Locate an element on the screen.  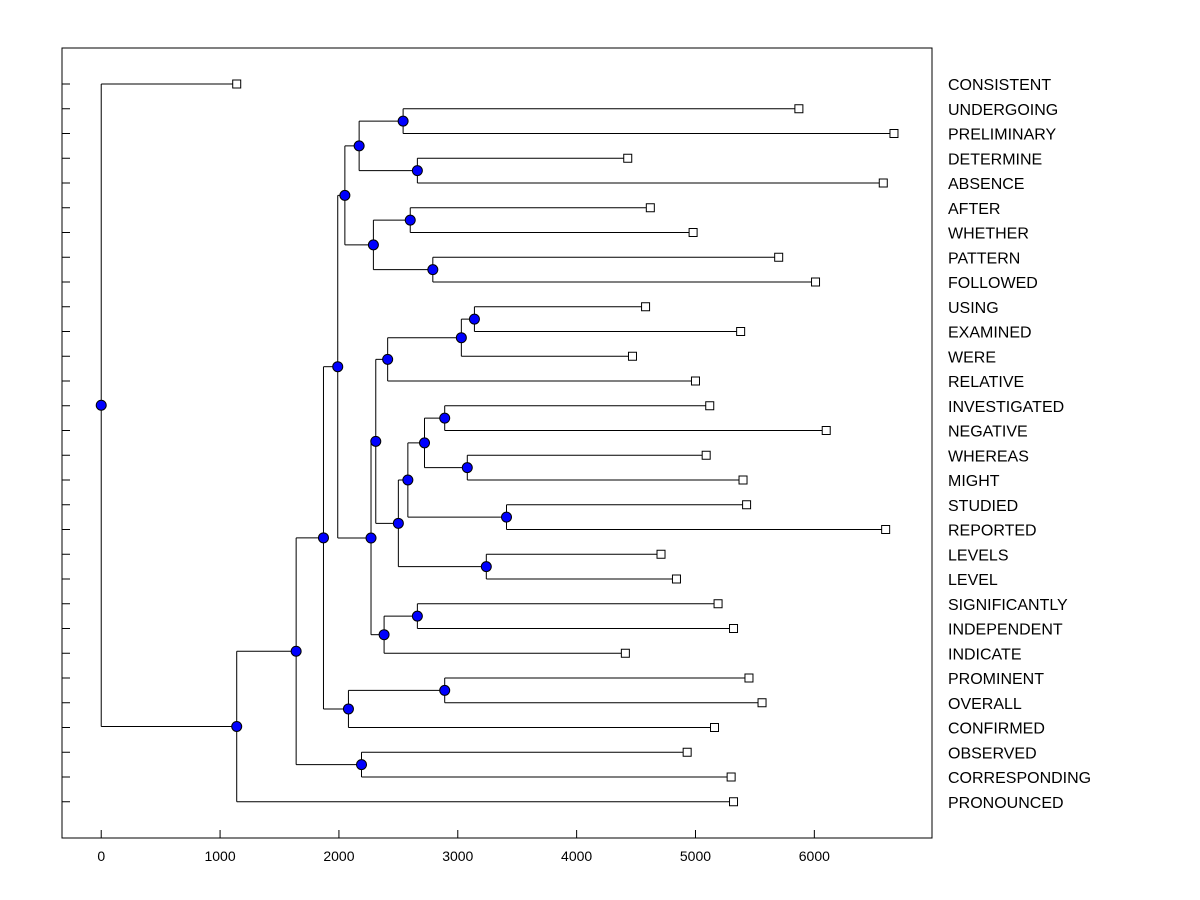
x-tick-label: 1000 is located at coordinates (219, 856).